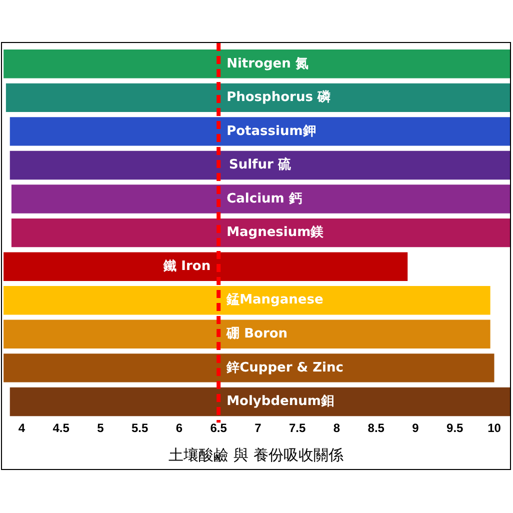  What do you see at coordinates (61, 428) in the screenshot?
I see `x-tick-label: 4.5` at bounding box center [61, 428].